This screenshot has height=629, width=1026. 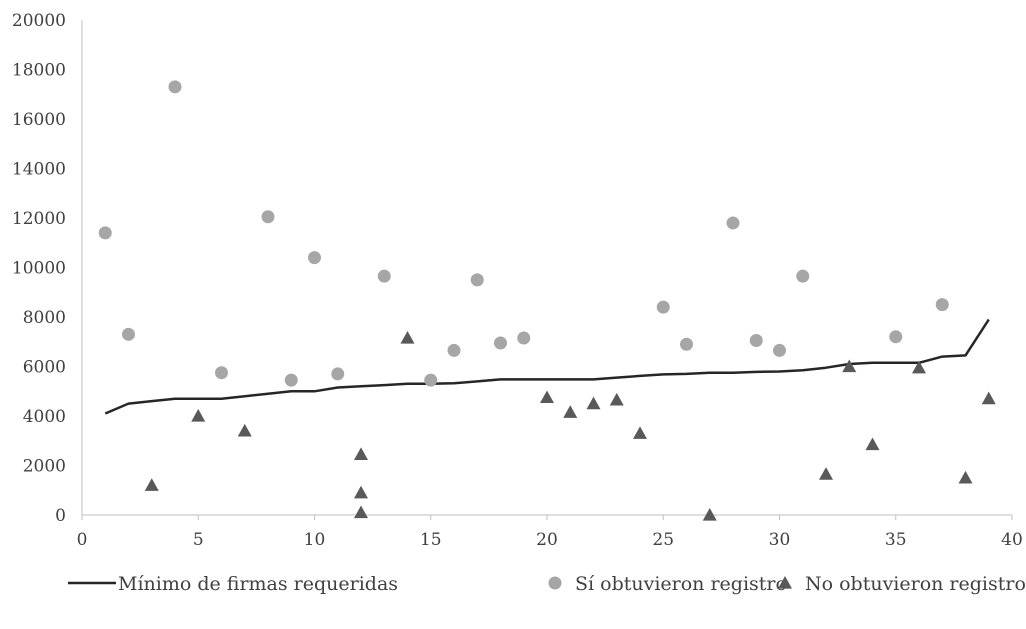 I want to click on x-tick-label: 15, so click(x=431, y=540).